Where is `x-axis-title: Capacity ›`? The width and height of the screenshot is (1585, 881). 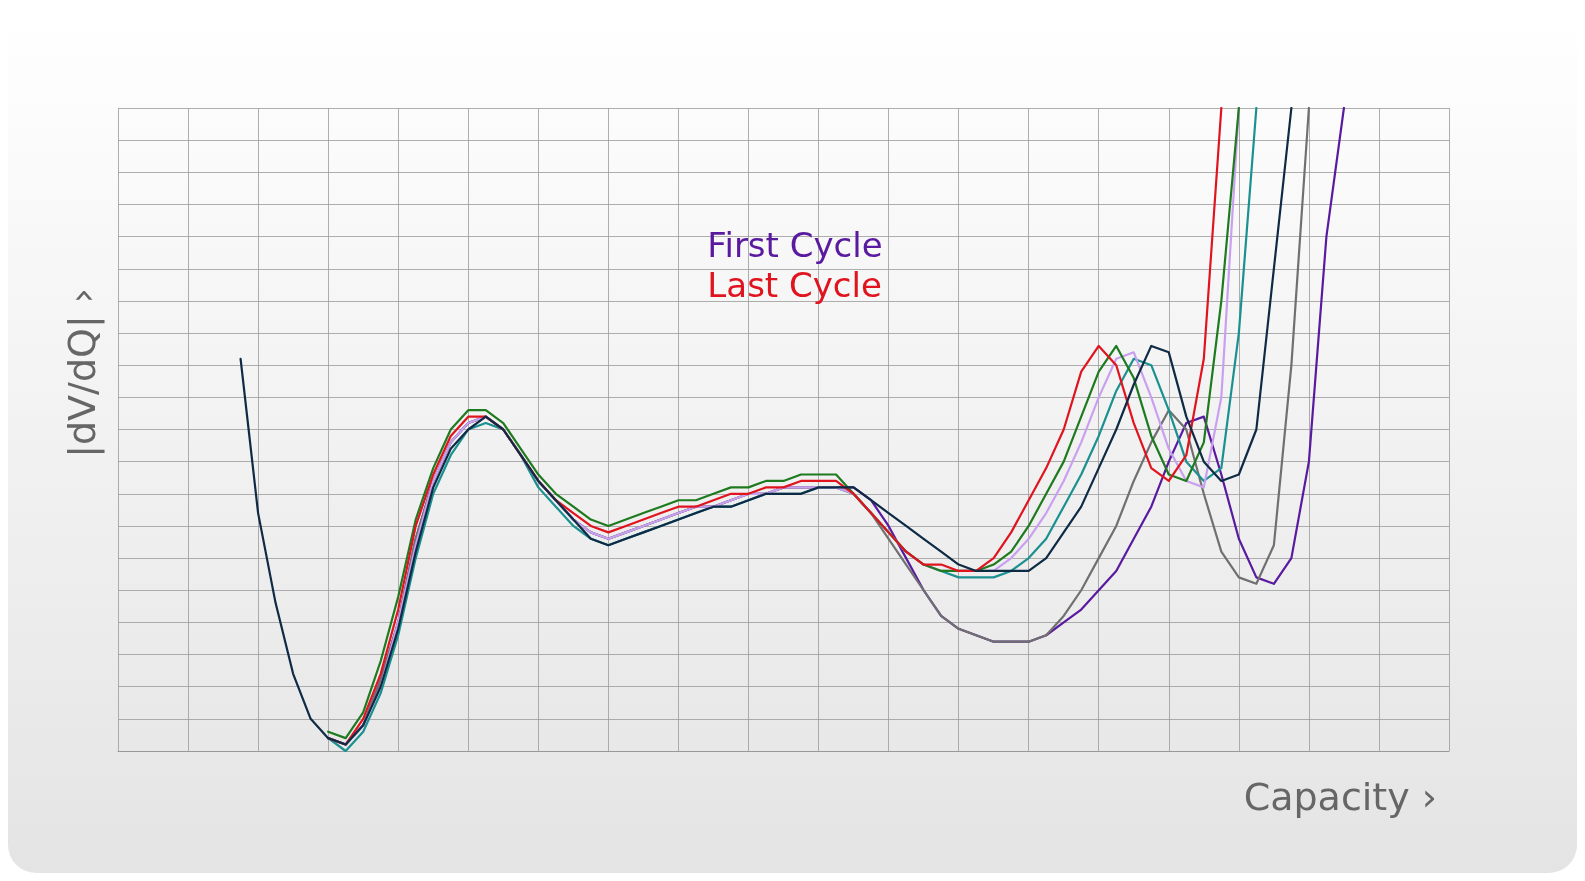
x-axis-title: Capacity › is located at coordinates (1340, 797).